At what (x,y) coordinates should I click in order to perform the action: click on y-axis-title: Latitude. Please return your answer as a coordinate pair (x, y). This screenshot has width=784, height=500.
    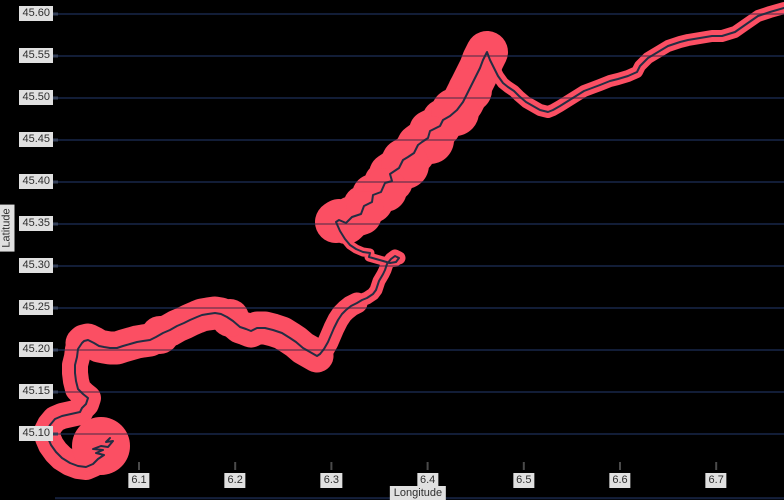
    Looking at the image, I should click on (7, 228).